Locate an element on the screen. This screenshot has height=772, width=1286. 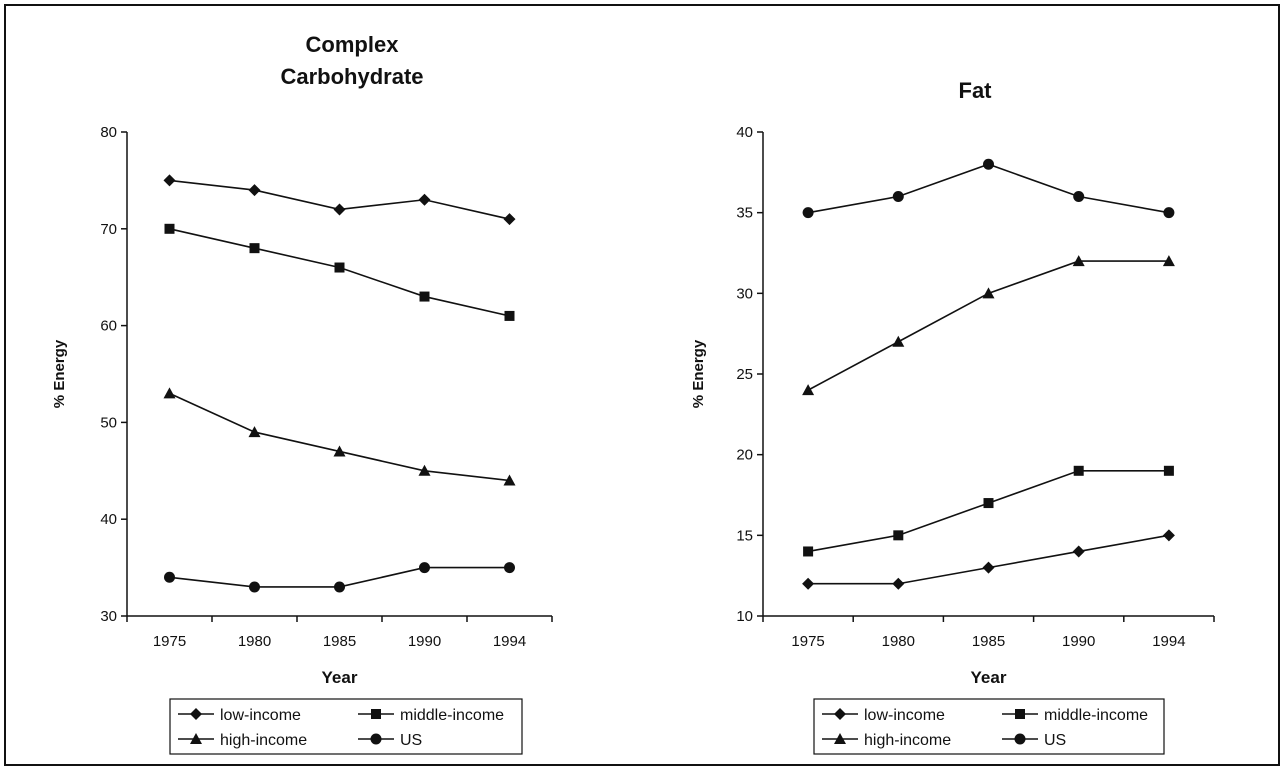
chart-2-x-tick-label: 1980 is located at coordinates (898, 641).